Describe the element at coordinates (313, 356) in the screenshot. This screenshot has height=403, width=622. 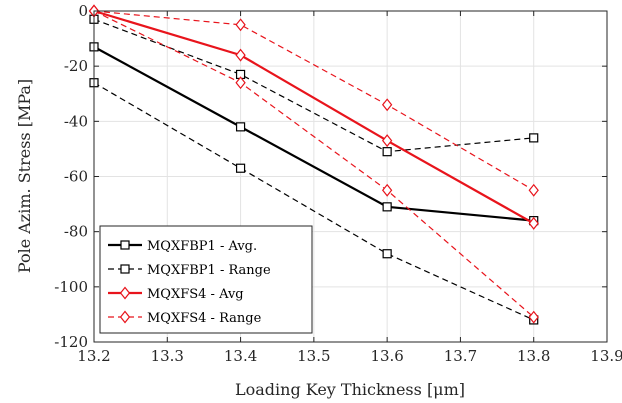
I see `x-tick-label: 13.5` at that location.